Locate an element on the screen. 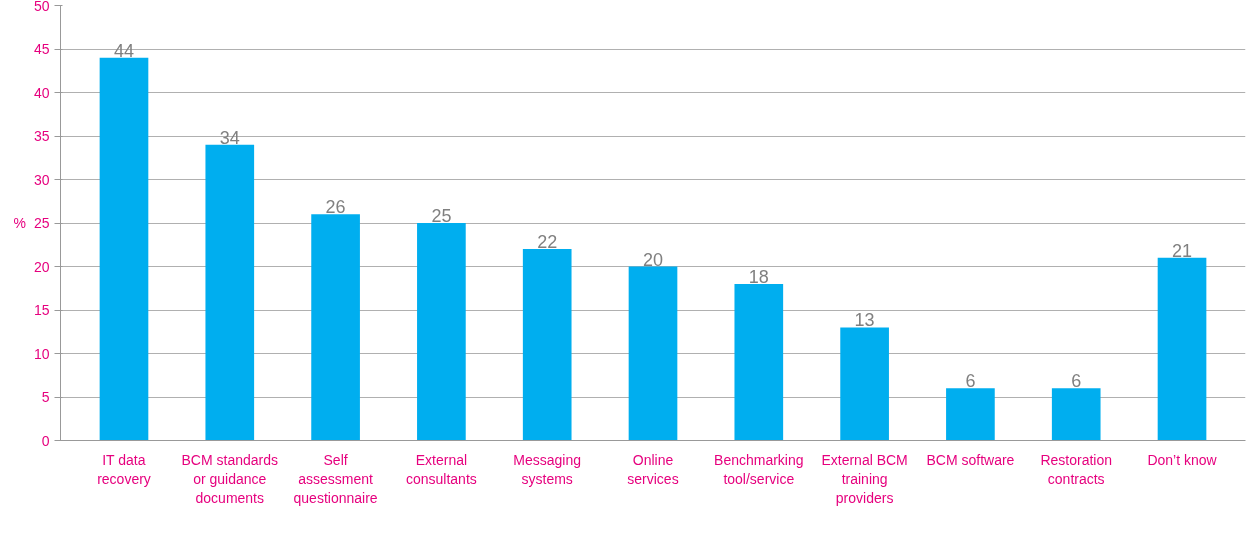 This screenshot has width=1257, height=535. y-tick-label: 25 is located at coordinates (41, 223).